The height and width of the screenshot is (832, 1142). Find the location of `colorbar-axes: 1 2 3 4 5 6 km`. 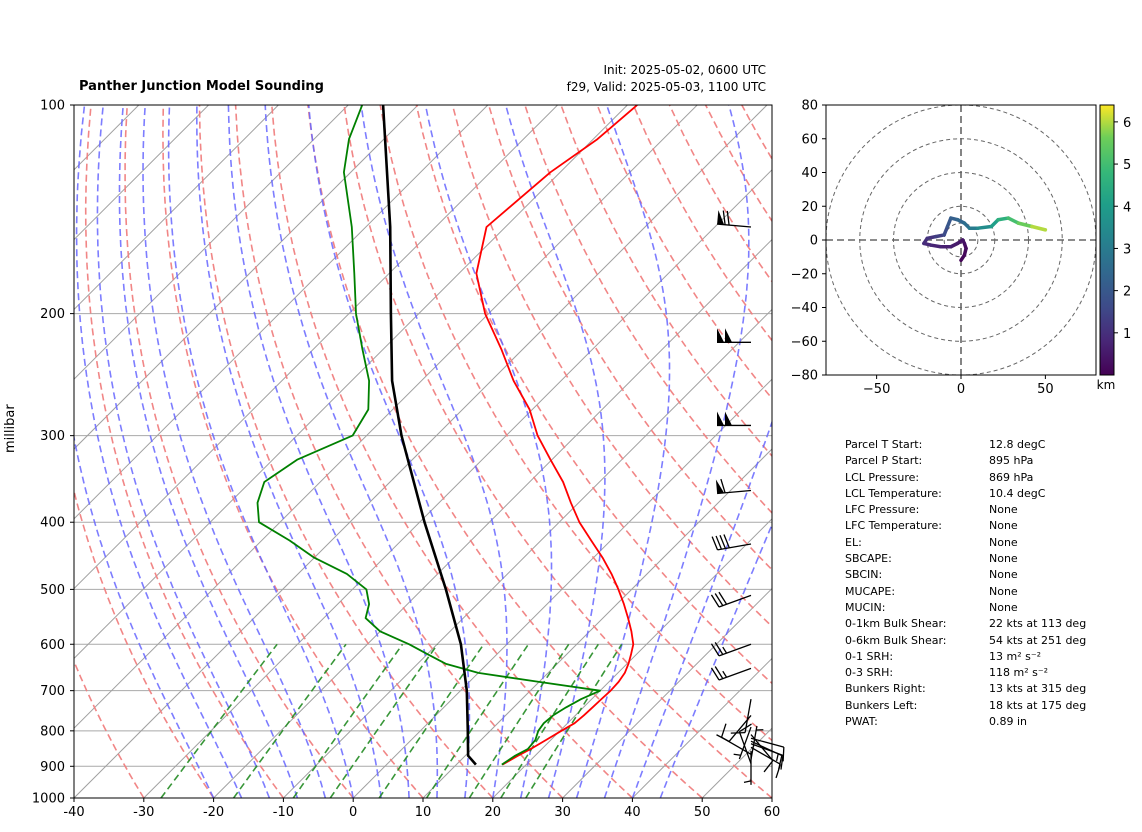

colorbar-axes: 1 2 3 4 5 6 km is located at coordinates (1114, 254).